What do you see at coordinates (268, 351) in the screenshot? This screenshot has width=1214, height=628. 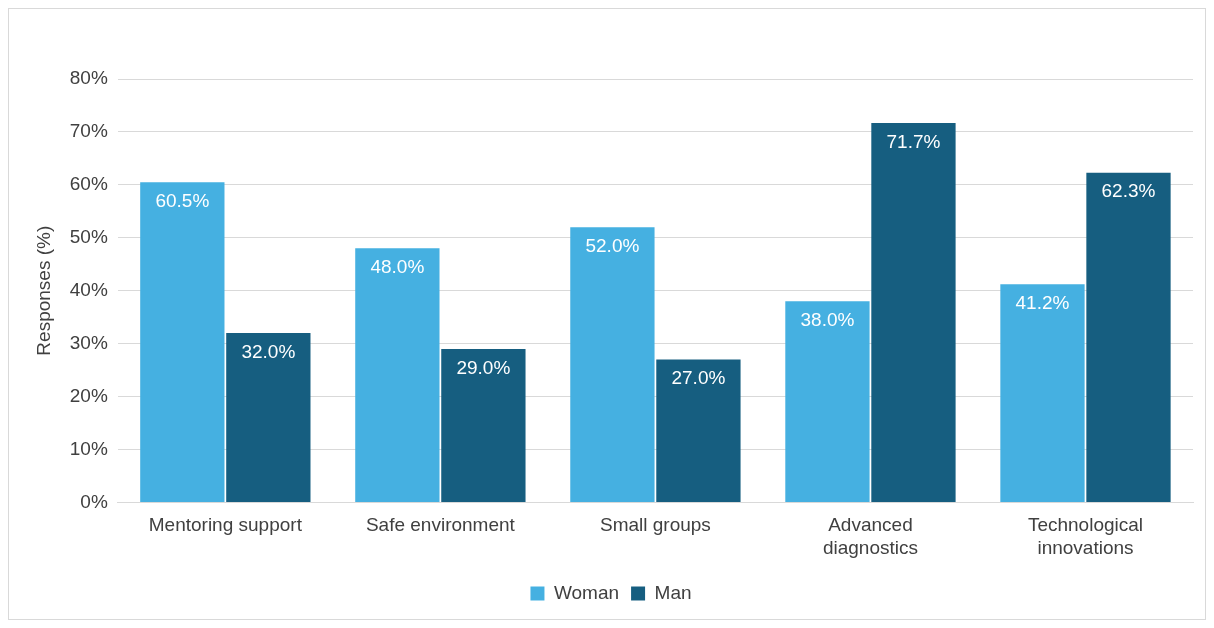 I see `data-label: 32.0%` at bounding box center [268, 351].